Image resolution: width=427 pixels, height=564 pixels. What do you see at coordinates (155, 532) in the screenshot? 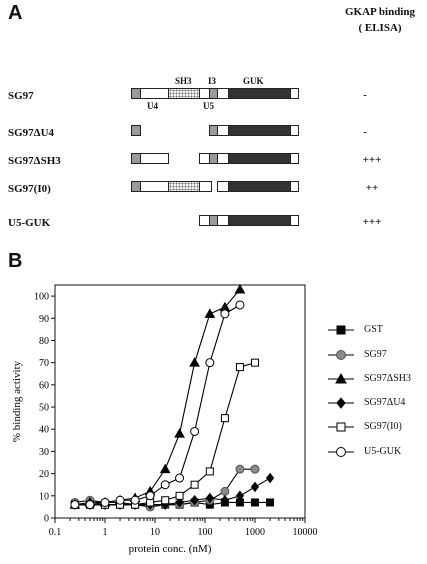
I see `x-tick-label: 10` at bounding box center [155, 532].